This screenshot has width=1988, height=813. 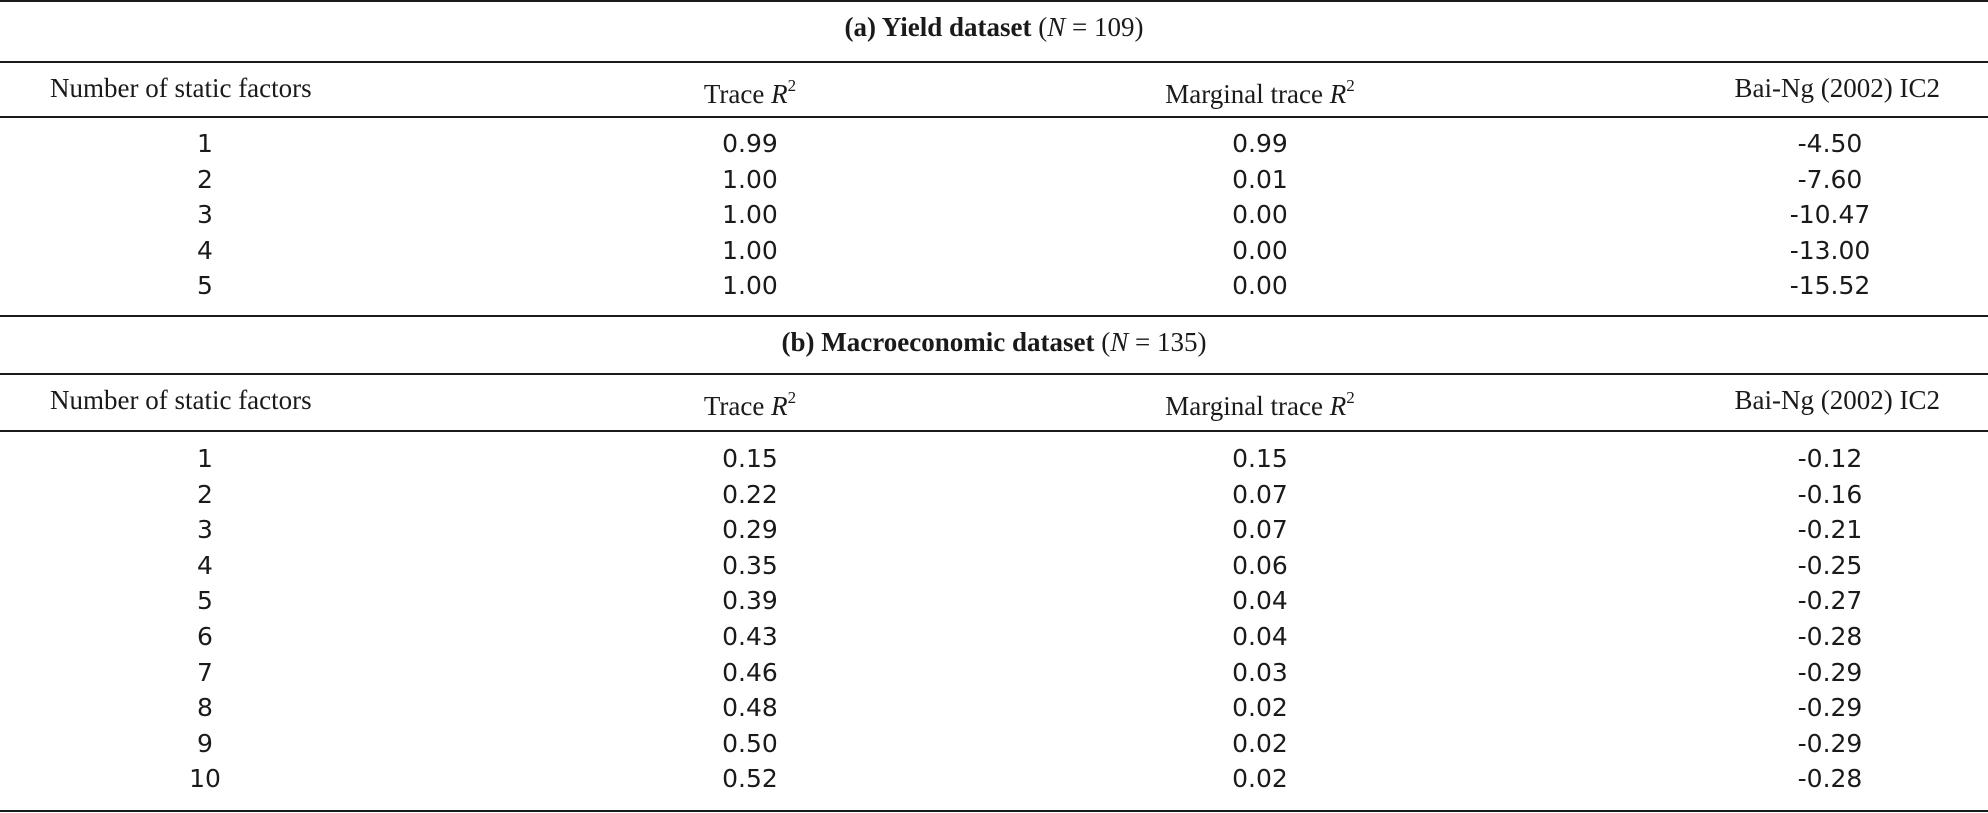 What do you see at coordinates (938, 342) in the screenshot?
I see `panel-b-label: (b) Macroeconomic dataset` at bounding box center [938, 342].